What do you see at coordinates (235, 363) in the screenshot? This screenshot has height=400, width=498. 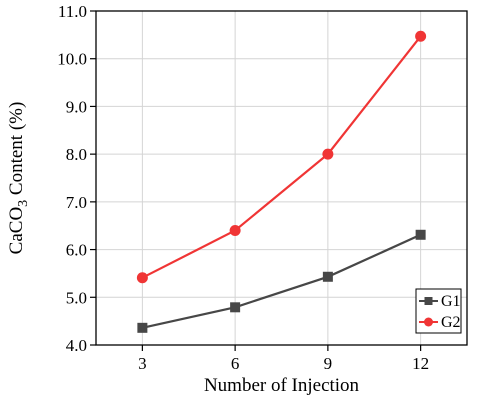 I see `x-tick-label: 6` at bounding box center [235, 363].